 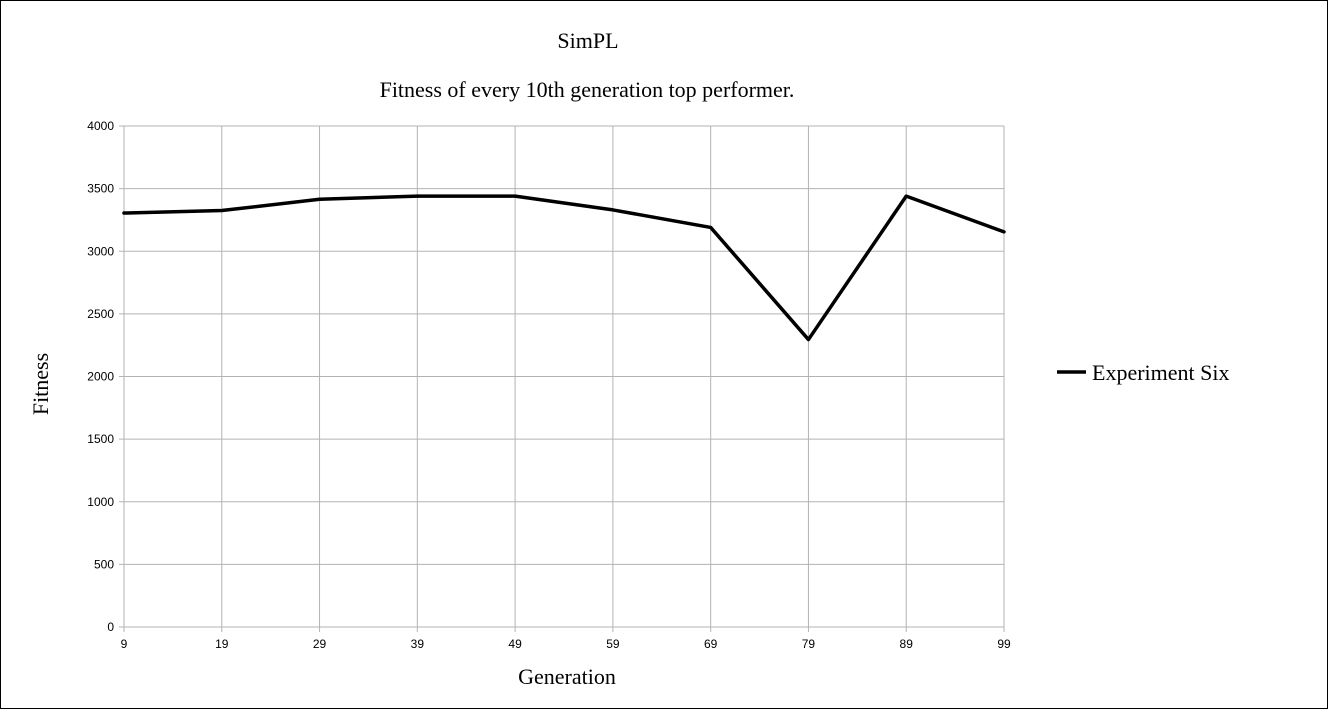 I want to click on y-tick-label: 0, so click(x=110, y=627).